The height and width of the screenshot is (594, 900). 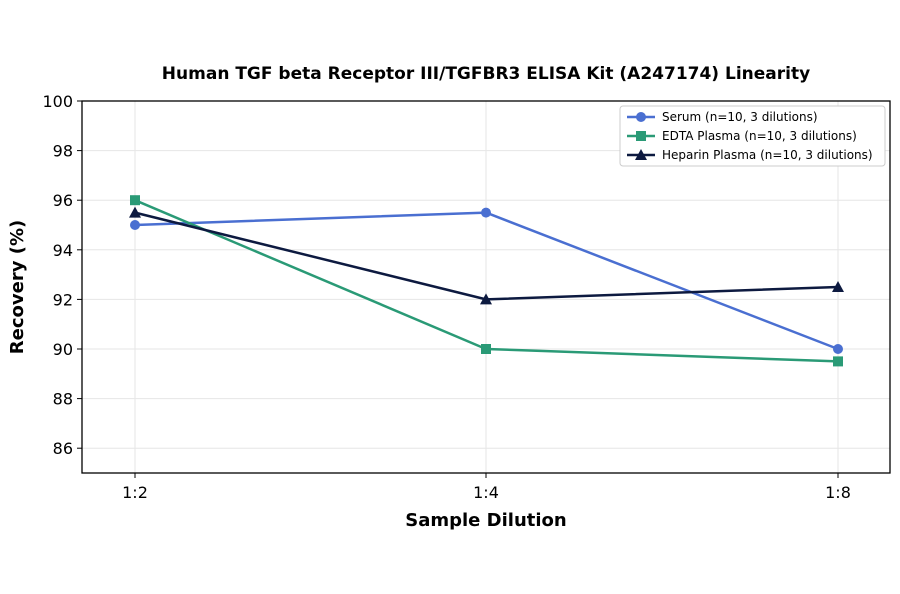 What do you see at coordinates (63, 299) in the screenshot?
I see `y-tick-label: 92` at bounding box center [63, 299].